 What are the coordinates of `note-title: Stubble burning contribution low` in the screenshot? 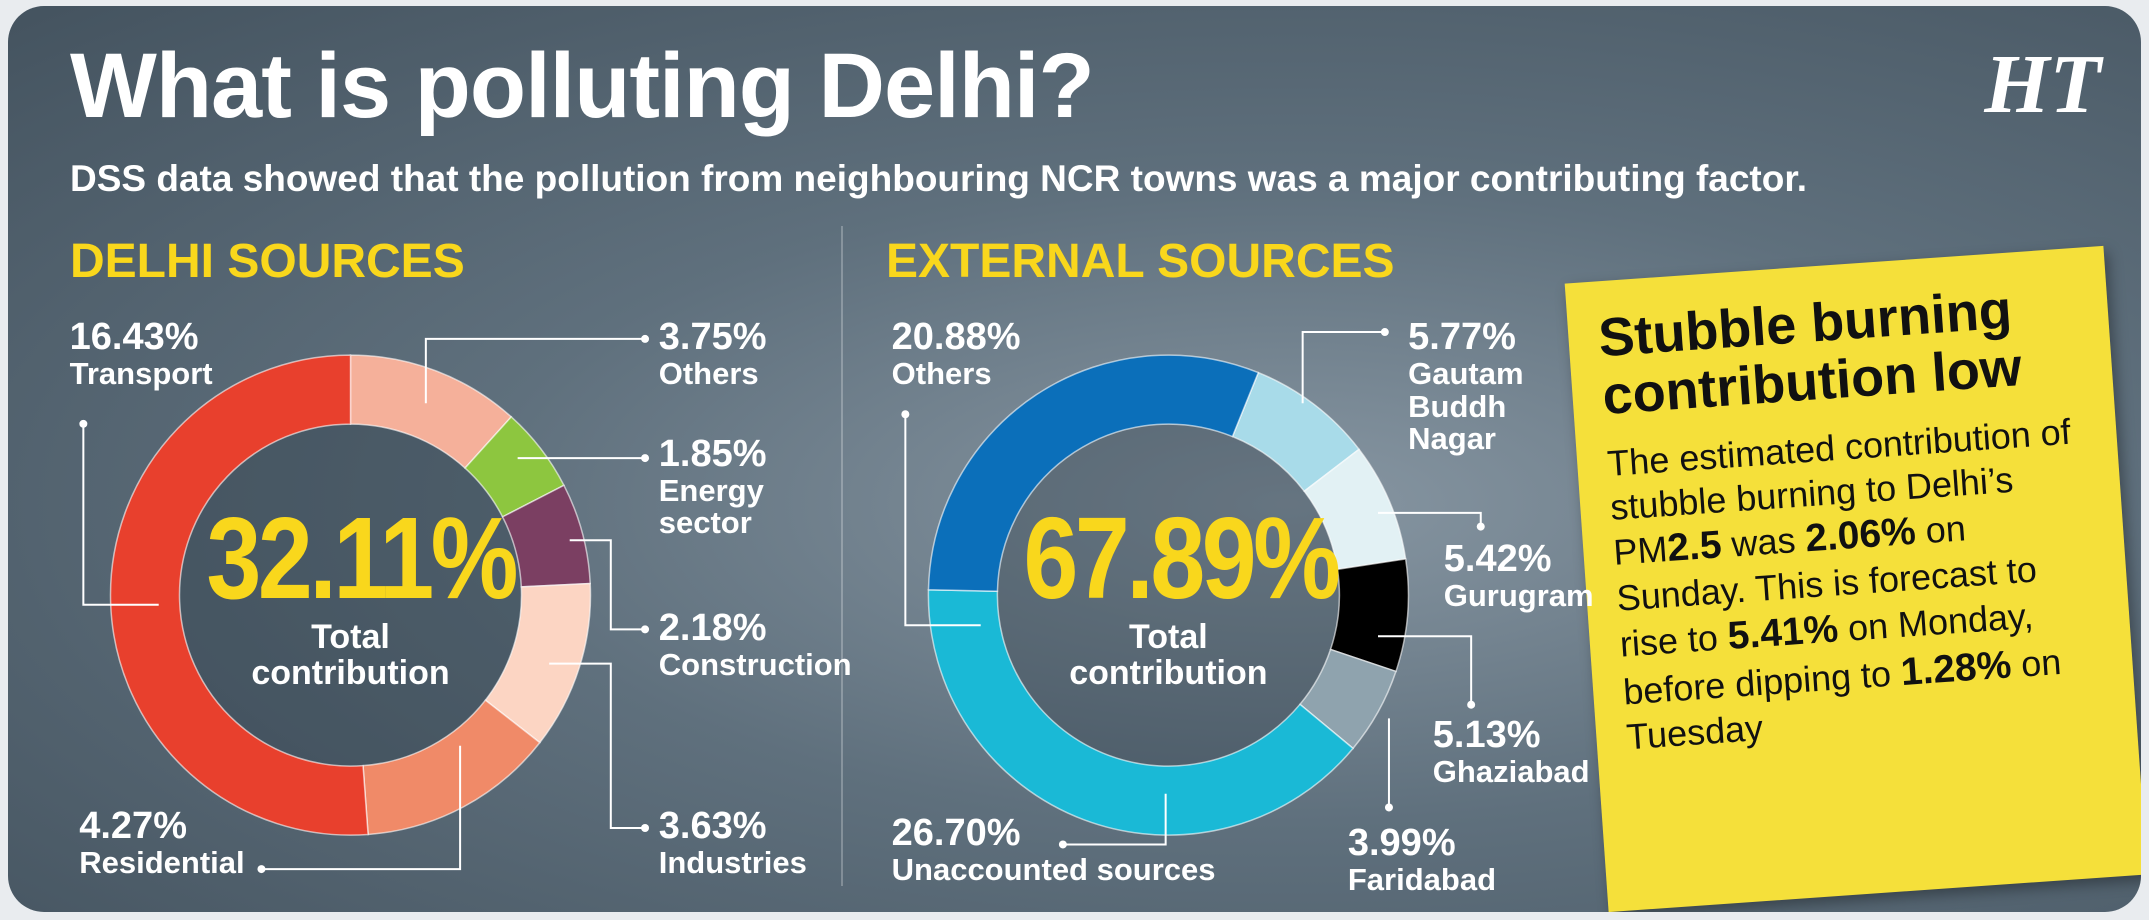 It's located at (1810, 353).